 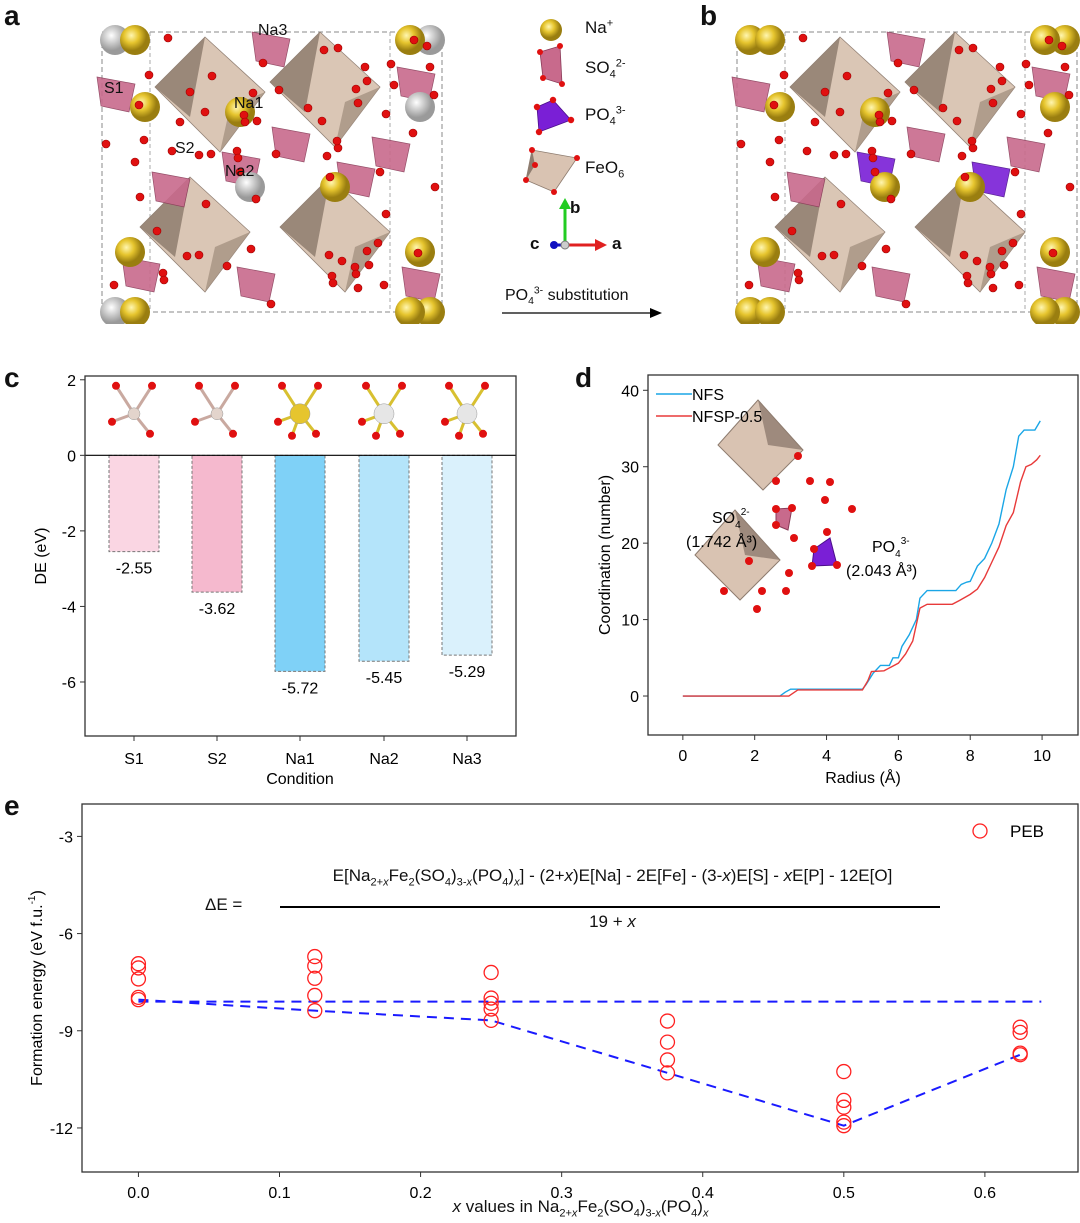 What do you see at coordinates (708, 395) in the screenshot?
I see `legend-label: NFS` at bounding box center [708, 395].